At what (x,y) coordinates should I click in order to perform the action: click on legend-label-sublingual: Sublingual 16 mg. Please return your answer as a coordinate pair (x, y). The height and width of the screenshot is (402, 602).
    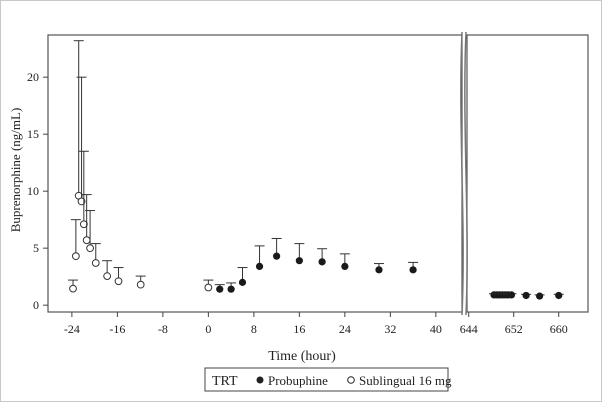
    Looking at the image, I should click on (405, 380).